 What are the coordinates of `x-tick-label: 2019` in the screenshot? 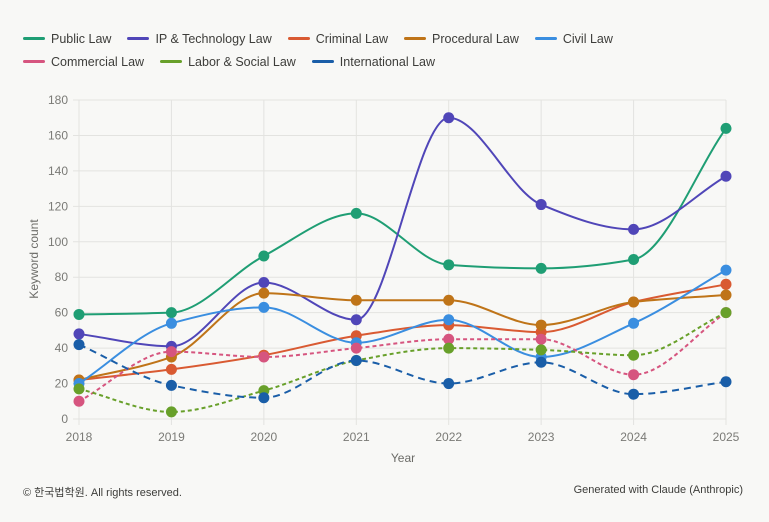 It's located at (171, 437).